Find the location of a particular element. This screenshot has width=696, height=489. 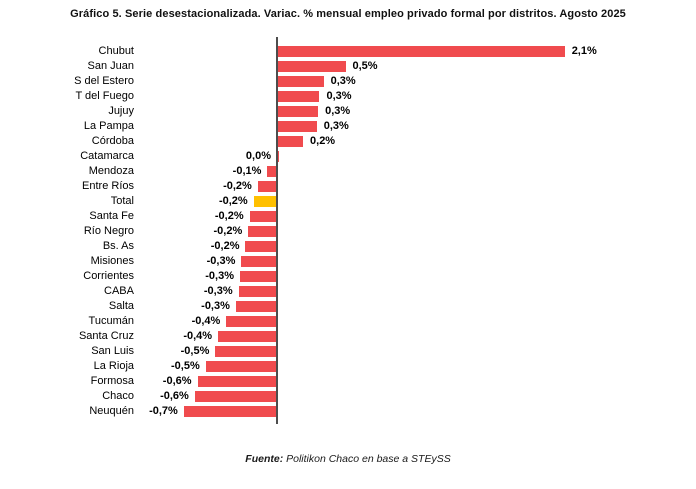

zero-axis-line is located at coordinates (277, 230).